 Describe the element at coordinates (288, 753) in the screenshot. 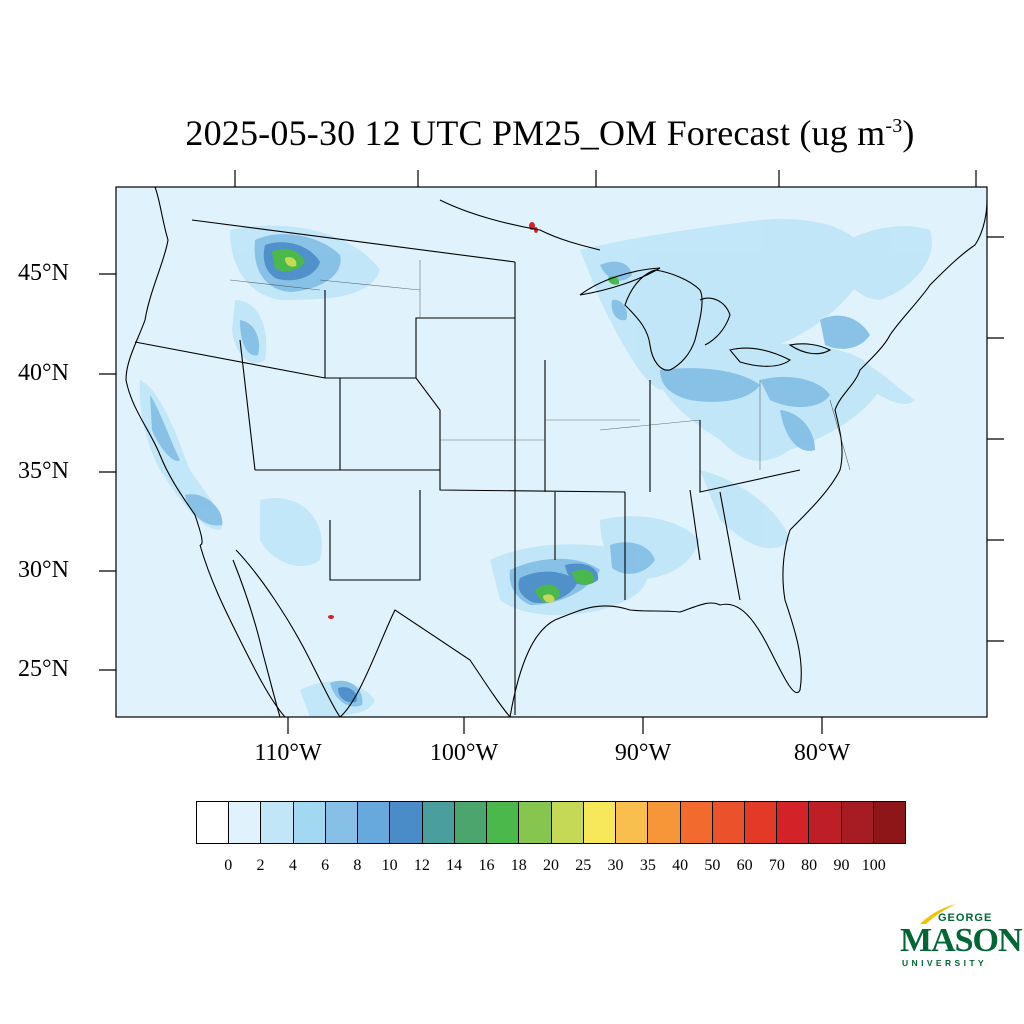

I see `lon-label-110: 110°W` at that location.